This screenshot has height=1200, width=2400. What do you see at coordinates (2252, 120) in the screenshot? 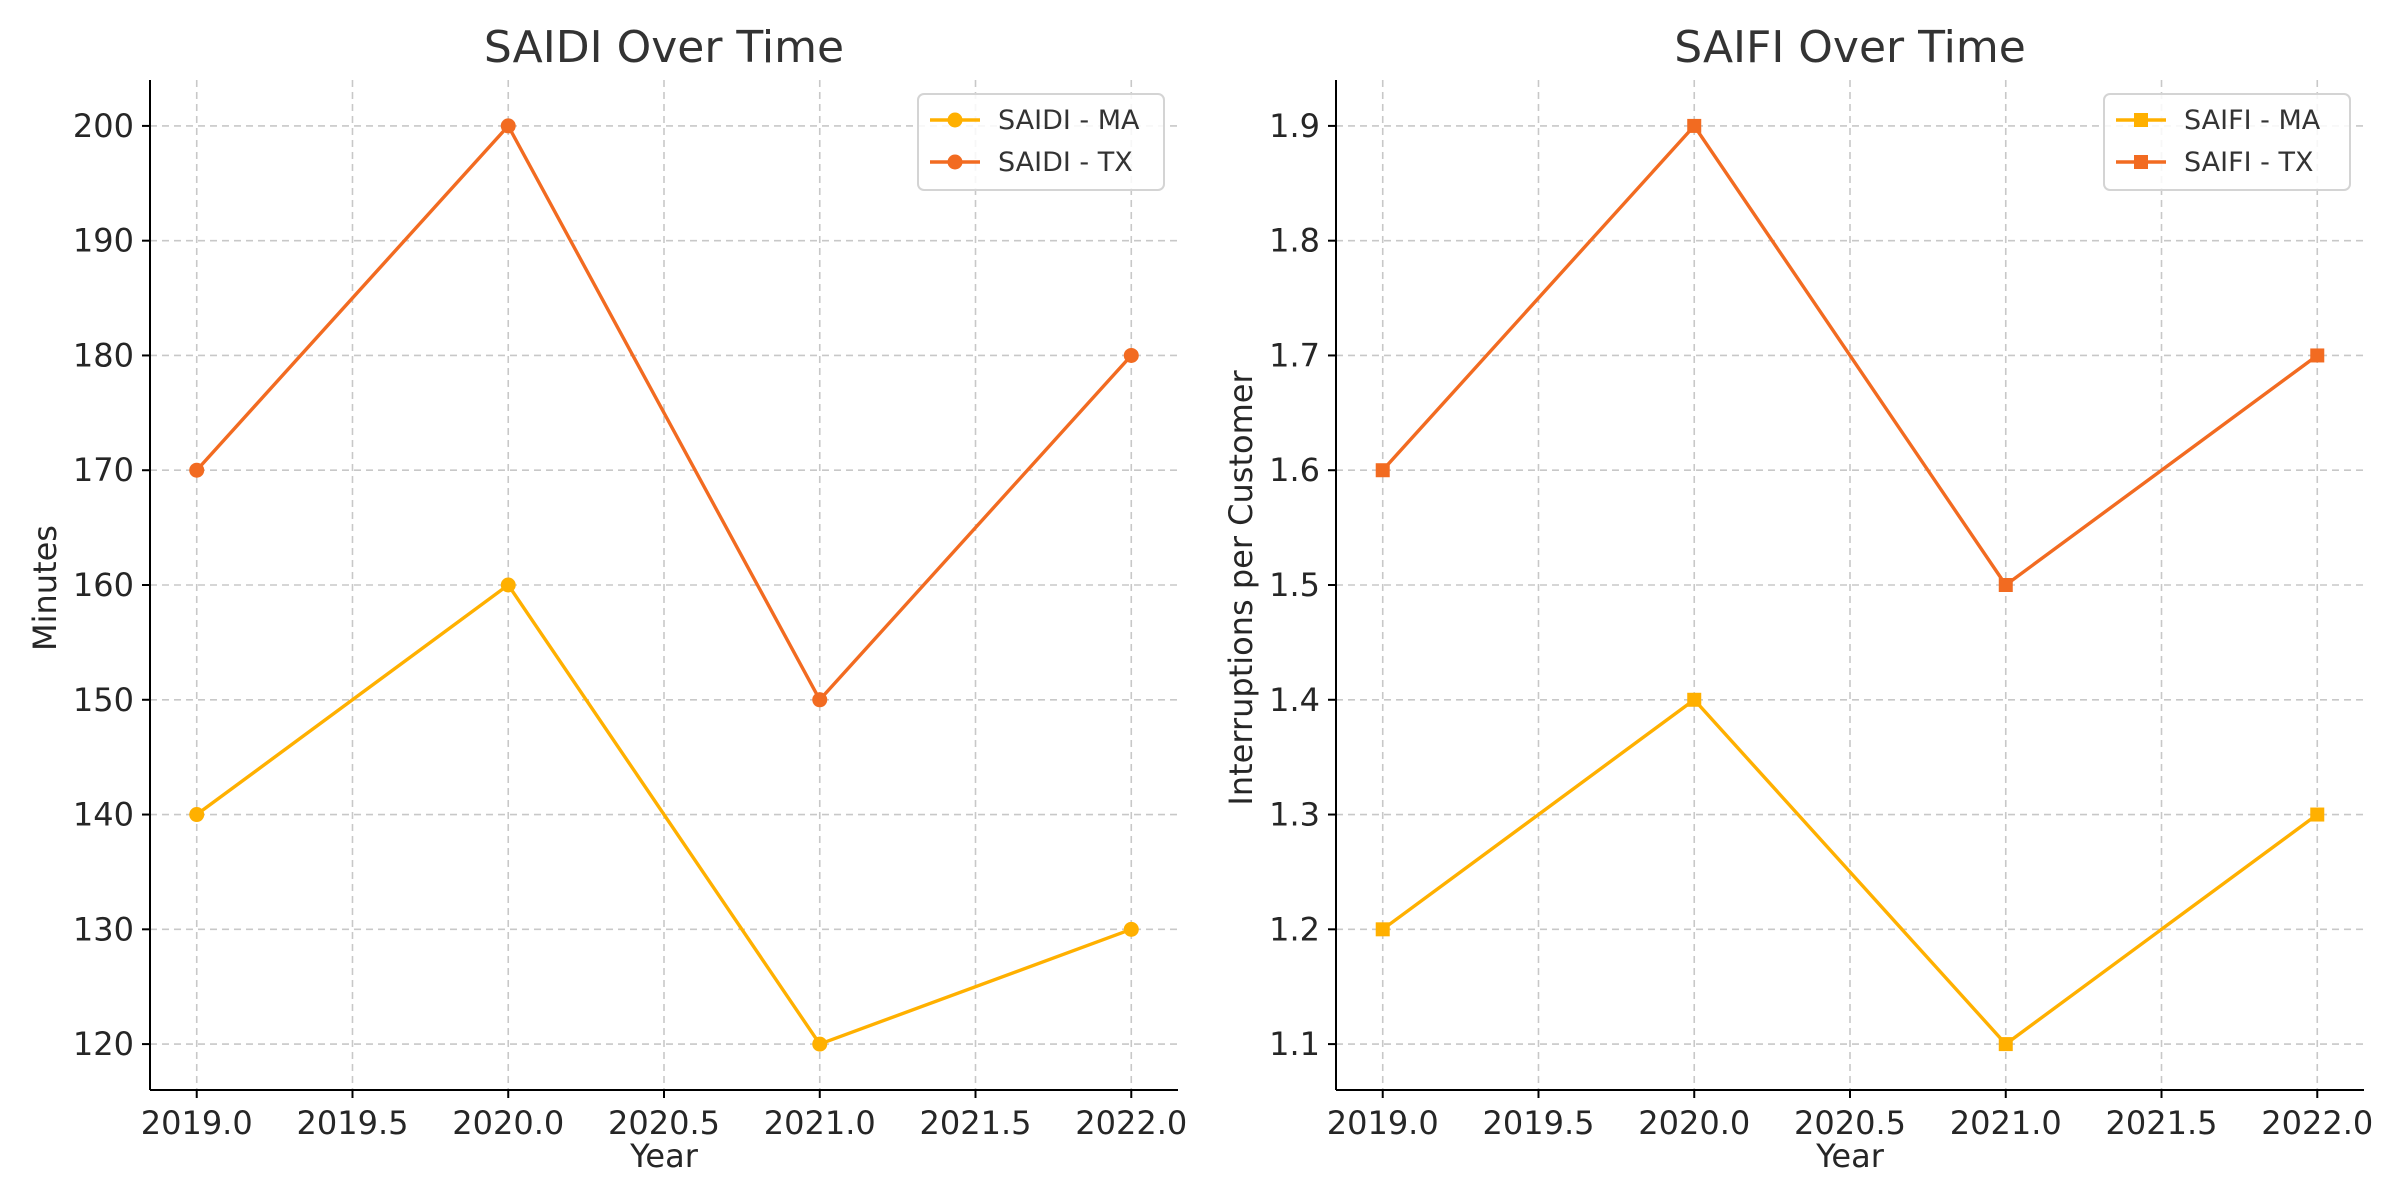
I see `legend-label: SAIFI - MA` at bounding box center [2252, 120].